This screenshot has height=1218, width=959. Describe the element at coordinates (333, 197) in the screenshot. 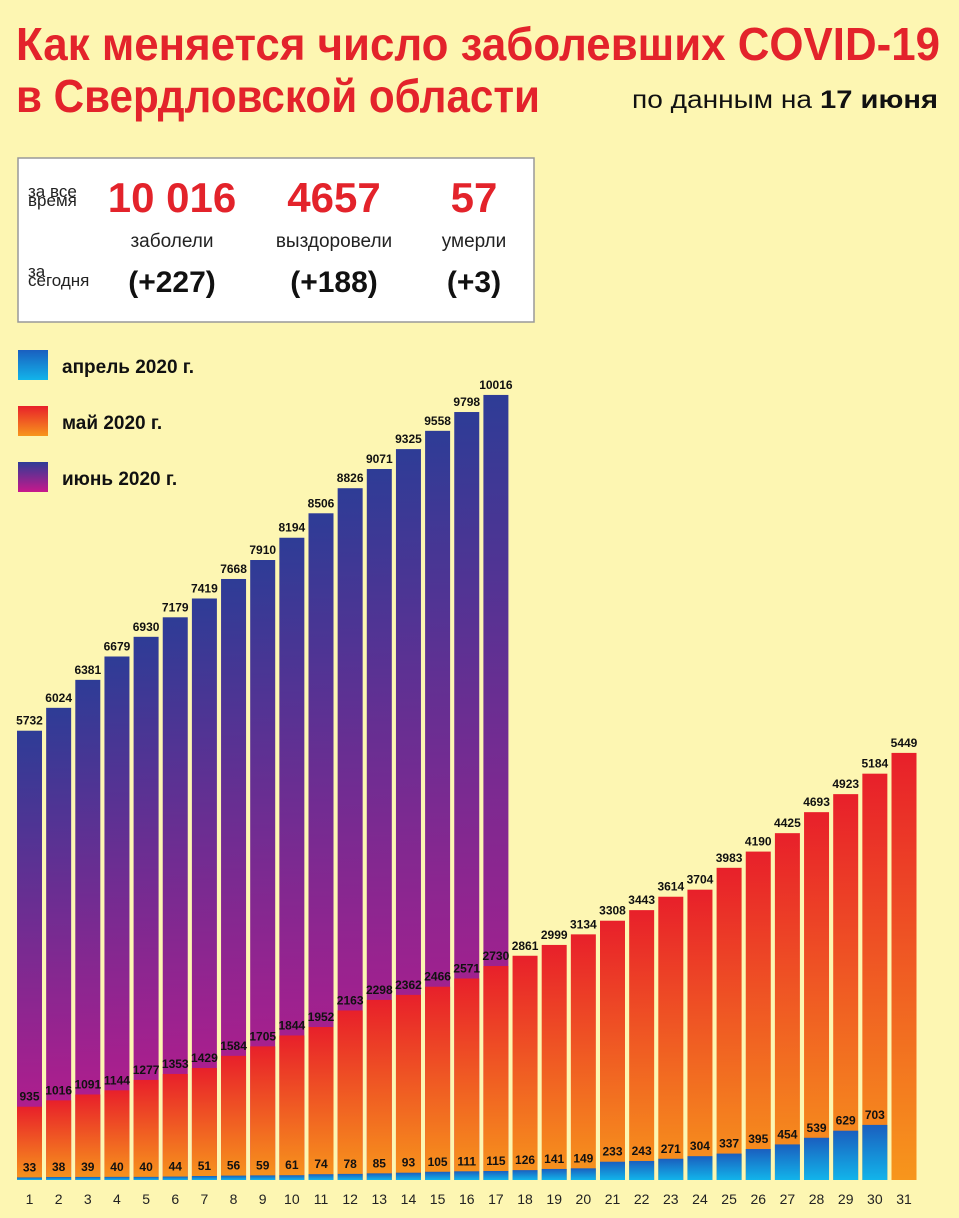

I see `summary-total: 4657` at that location.